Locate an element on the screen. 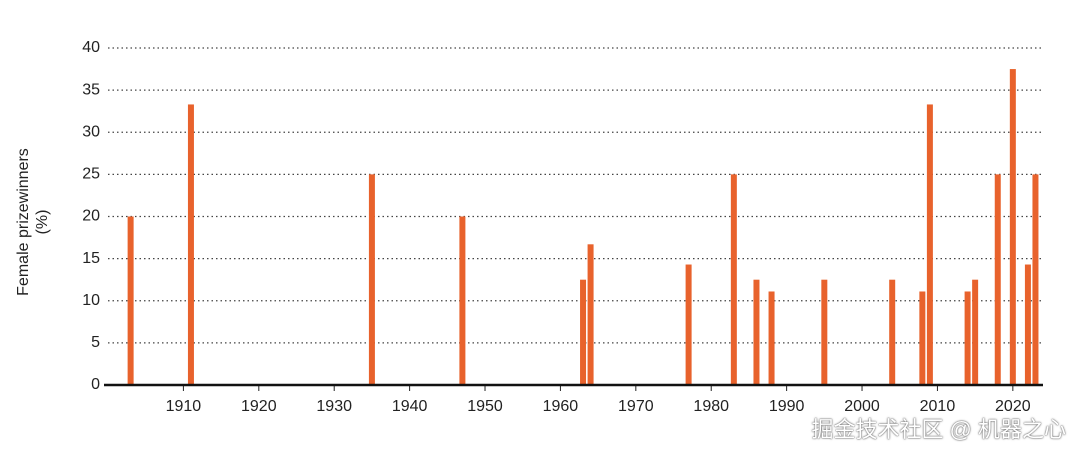 Image resolution: width=1080 pixels, height=458 pixels. y-tick-label: 20 is located at coordinates (91, 216).